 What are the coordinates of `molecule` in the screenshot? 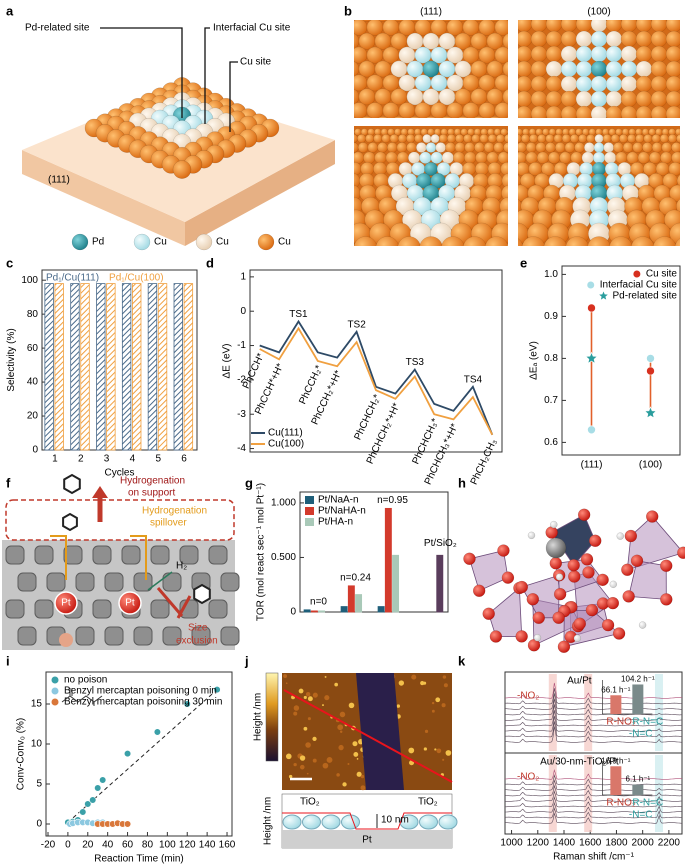 It's located at (82, 697).